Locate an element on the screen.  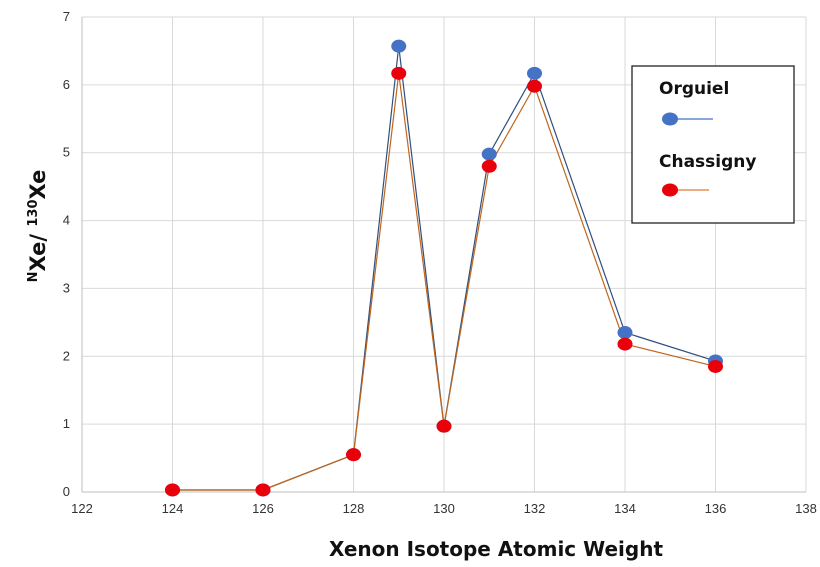
x-tick-label: 136 is located at coordinates (716, 508).